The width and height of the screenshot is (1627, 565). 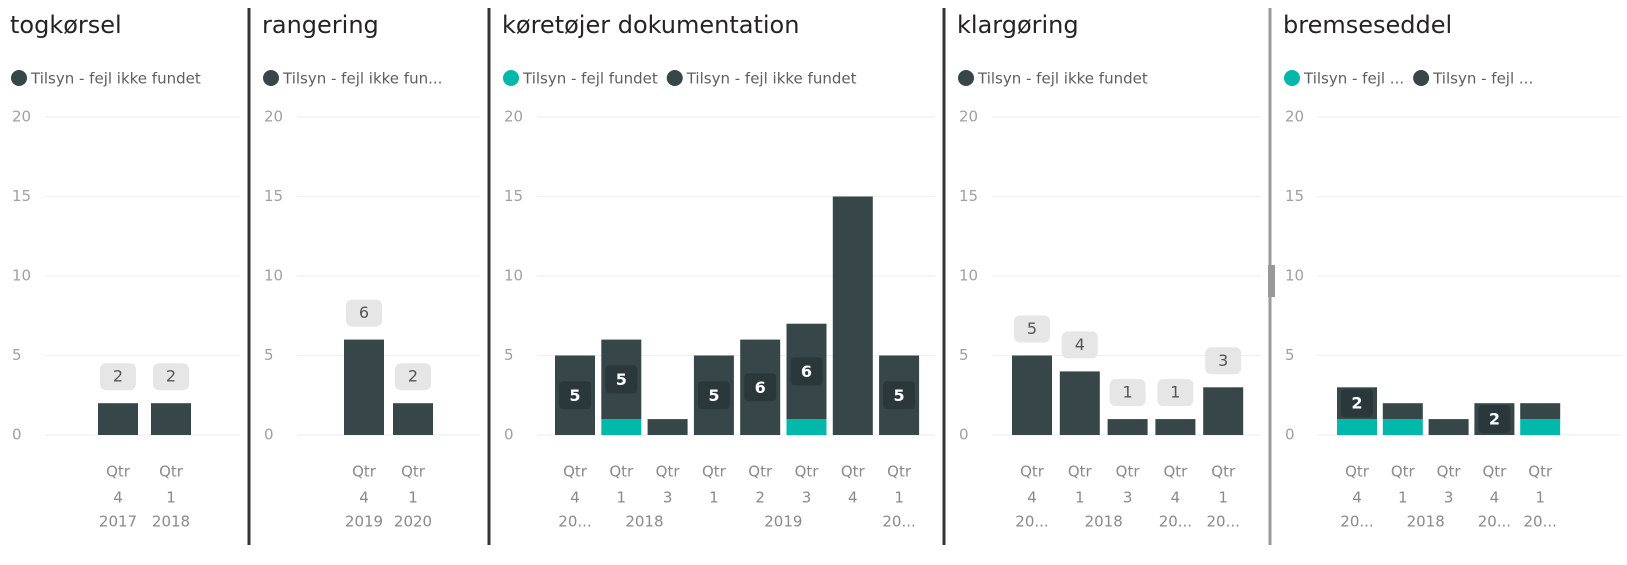 What do you see at coordinates (650, 25) in the screenshot?
I see `chart-title: køretøjer dokumentation` at bounding box center [650, 25].